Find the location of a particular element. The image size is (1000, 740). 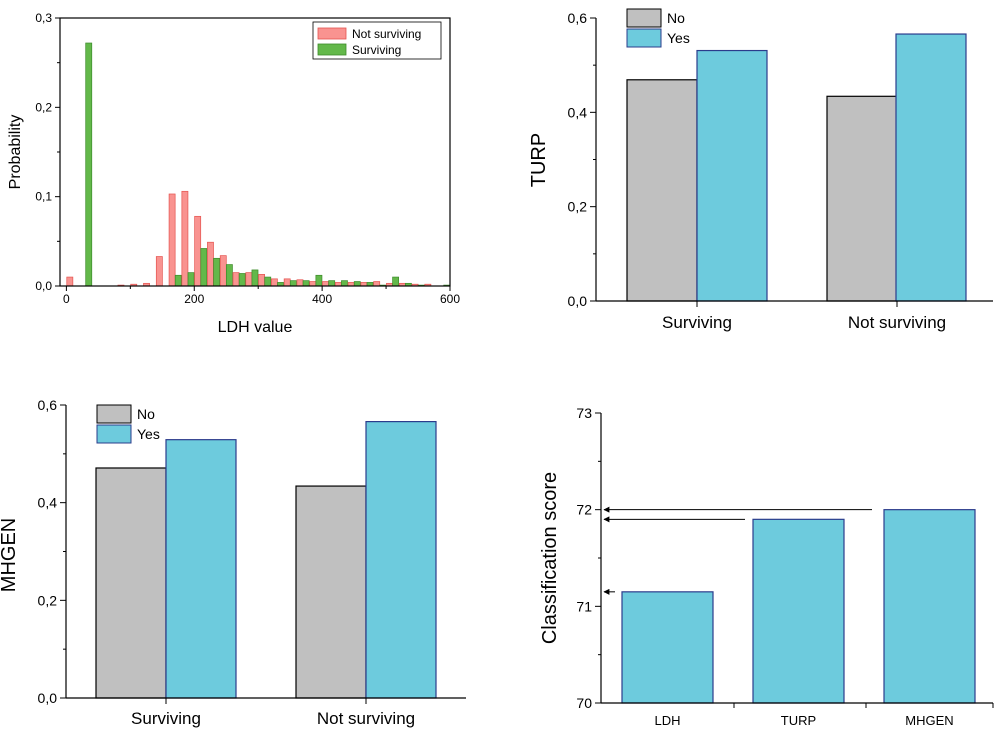

y-axis-label: MHGEN is located at coordinates (10, 555).